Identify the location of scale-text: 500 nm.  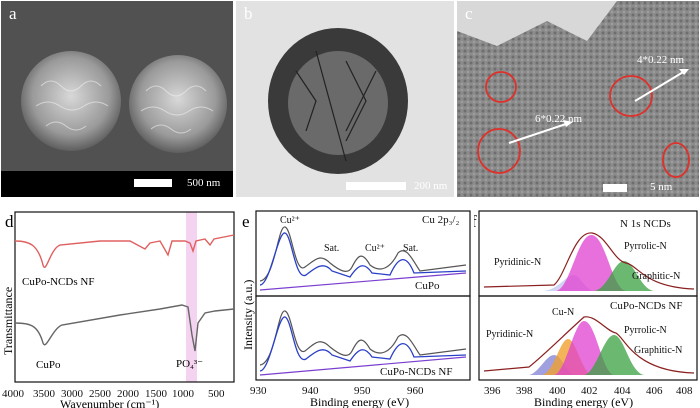
(204, 183).